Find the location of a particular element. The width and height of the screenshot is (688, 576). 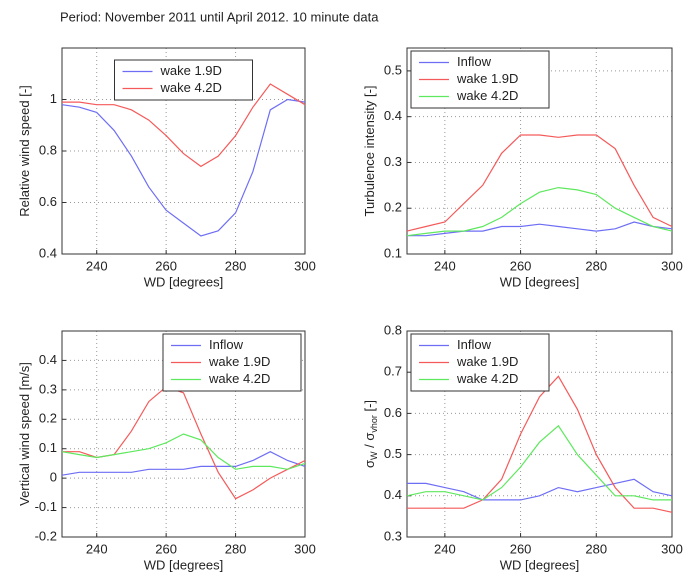

y-axis-label-part: Turbulence intensity [-] is located at coordinates (369, 150).